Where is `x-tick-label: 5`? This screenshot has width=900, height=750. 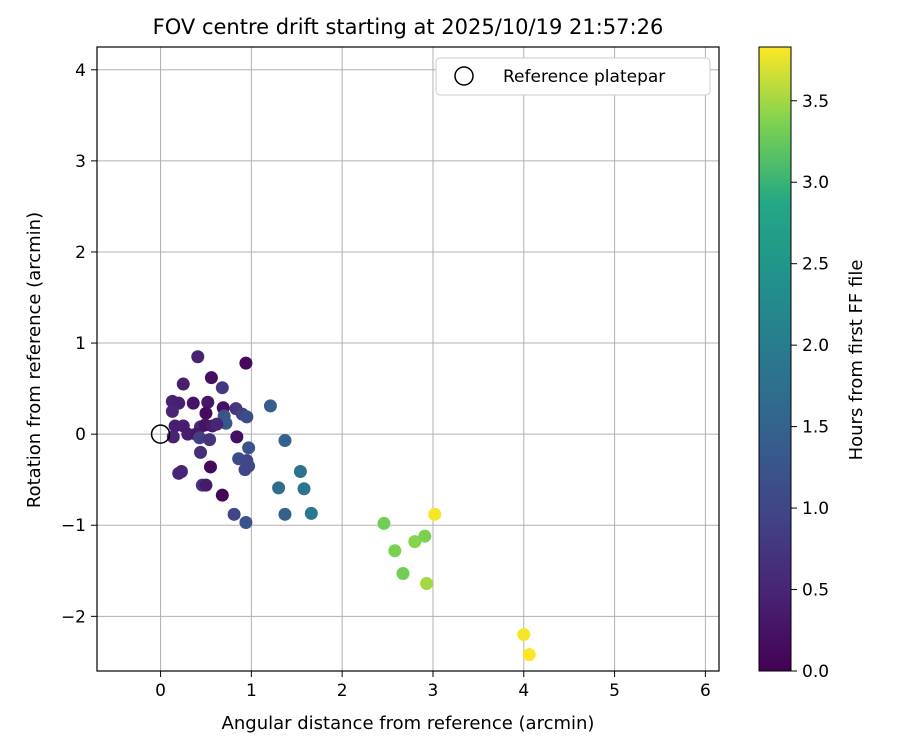
x-tick-label: 5 is located at coordinates (614, 691).